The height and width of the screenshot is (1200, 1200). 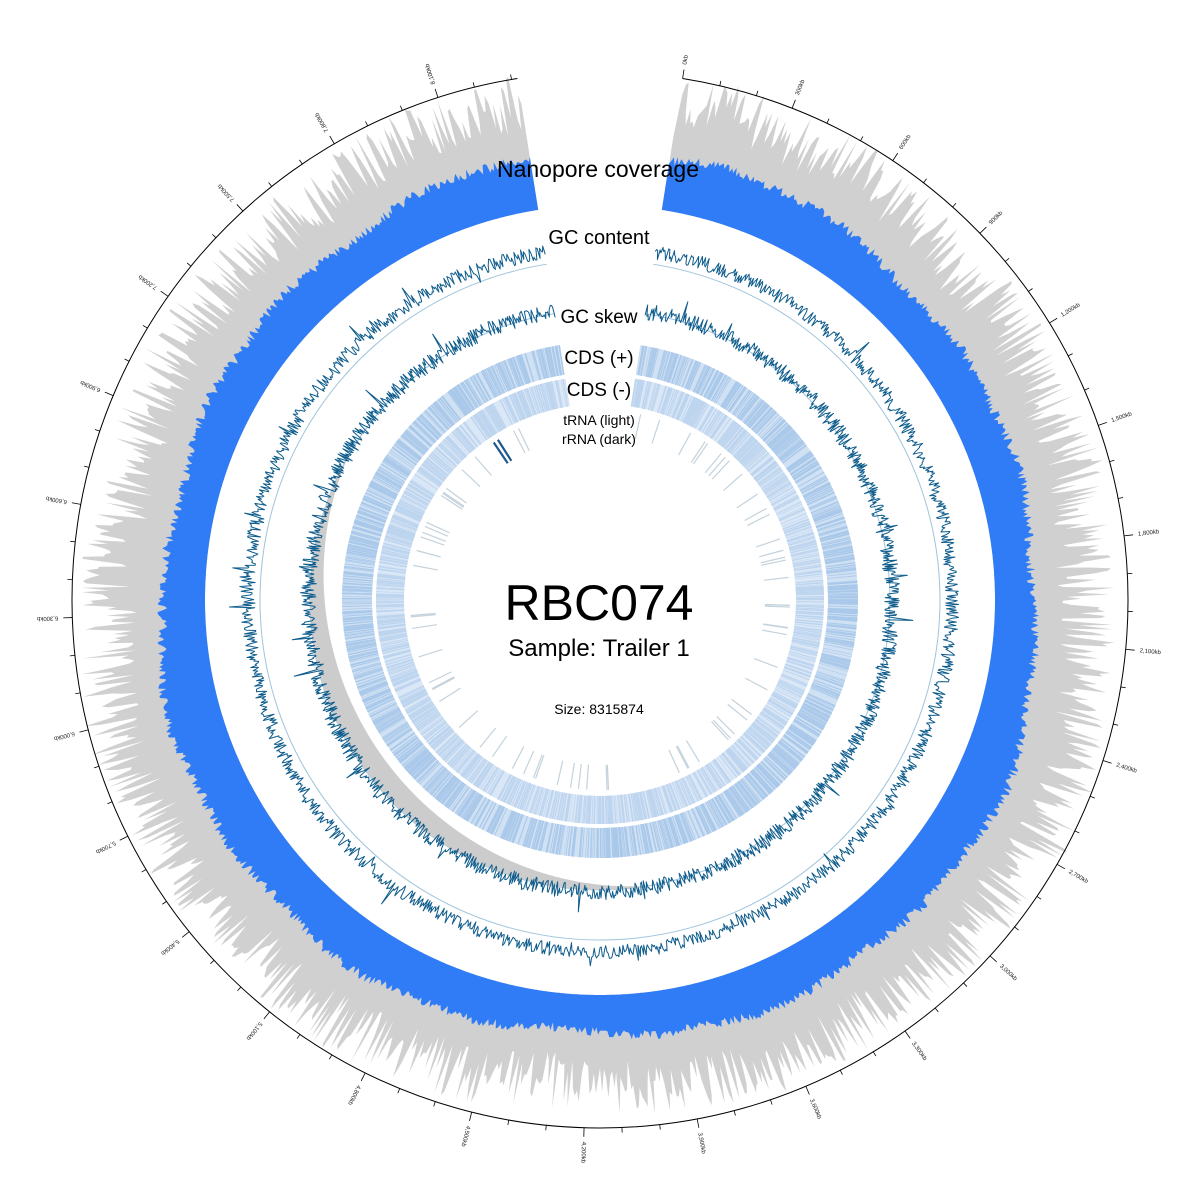 I want to click on tick-label: 1,800kb, so click(x=1149, y=533).